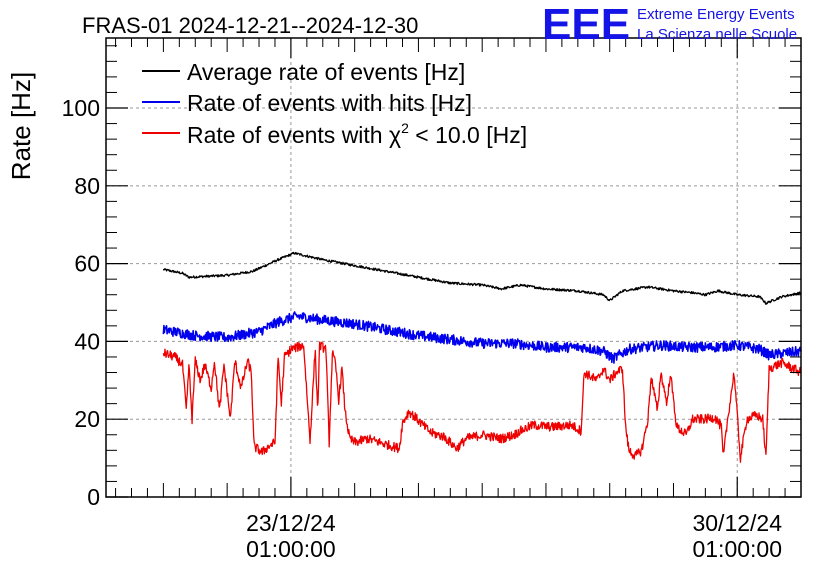 The image size is (836, 572). Describe the element at coordinates (294, 135) in the screenshot. I see `legend-chi-label-pre: Rate of events with χ` at that location.